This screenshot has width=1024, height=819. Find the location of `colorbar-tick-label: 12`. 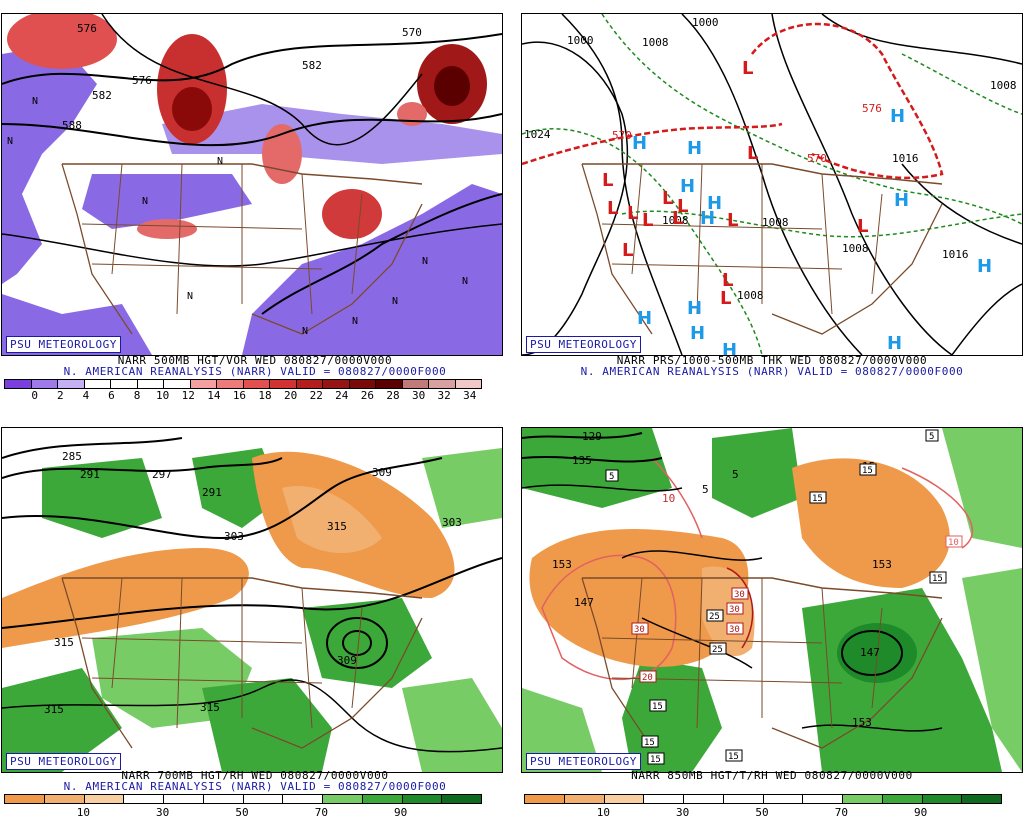

colorbar-tick-label: 12 is located at coordinates (188, 395).